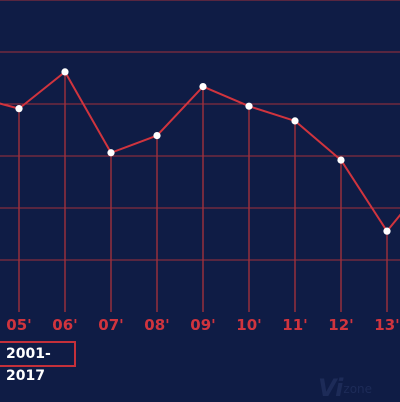 The height and width of the screenshot is (402, 400). I want to click on x-tick-label: 08', so click(156, 325).